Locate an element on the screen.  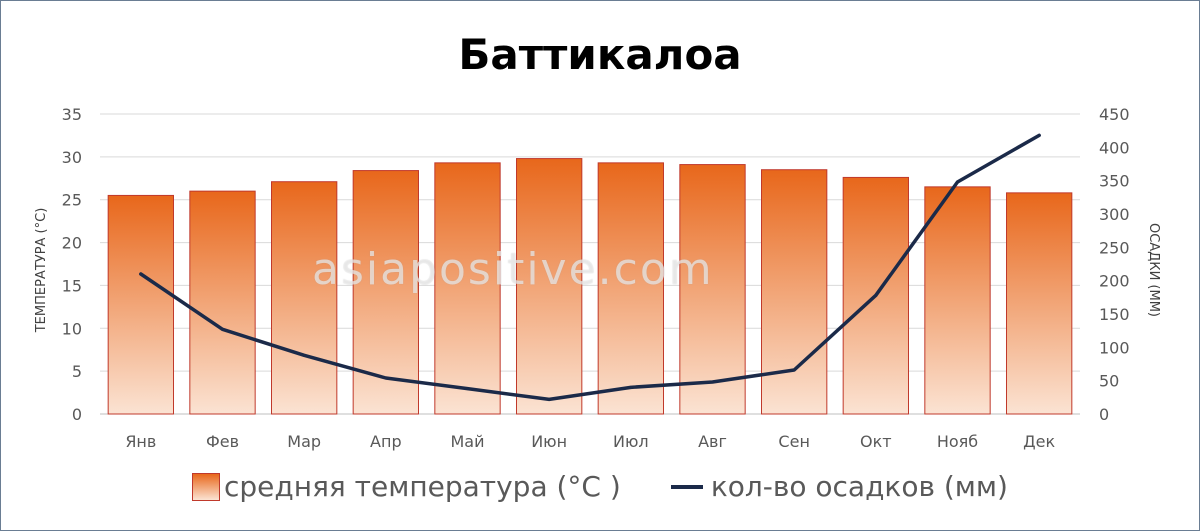
x-tick-label: Нояб is located at coordinates (957, 441).